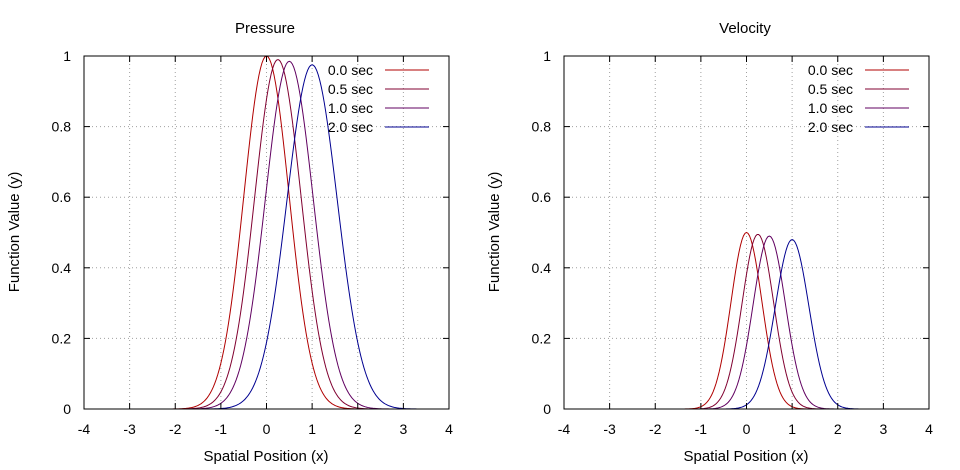 This screenshot has width=960, height=470. What do you see at coordinates (830, 70) in the screenshot?
I see `velocity-legend-label: 0.0 sec` at bounding box center [830, 70].